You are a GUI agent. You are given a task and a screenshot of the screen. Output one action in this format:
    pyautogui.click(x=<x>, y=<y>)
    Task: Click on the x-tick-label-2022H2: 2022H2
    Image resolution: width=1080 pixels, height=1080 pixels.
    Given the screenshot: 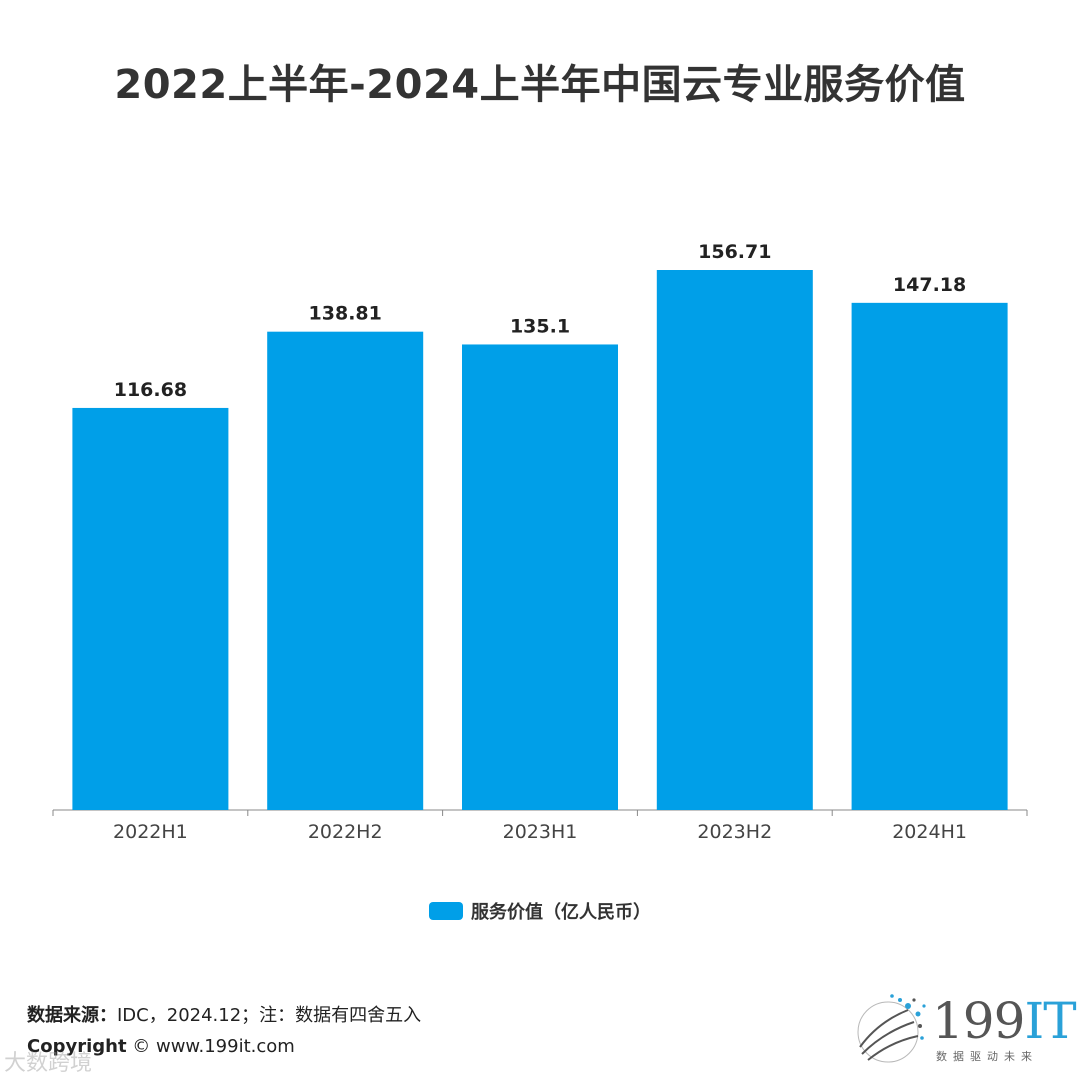 What is the action you would take?
    pyautogui.click(x=345, y=832)
    